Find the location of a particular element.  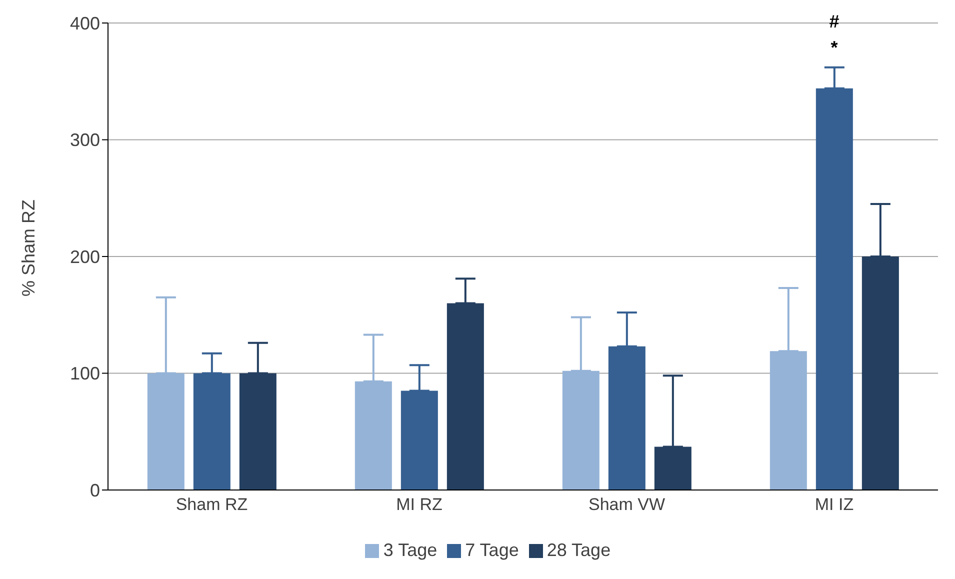

x-tick-label: Sham RZ is located at coordinates (212, 504).